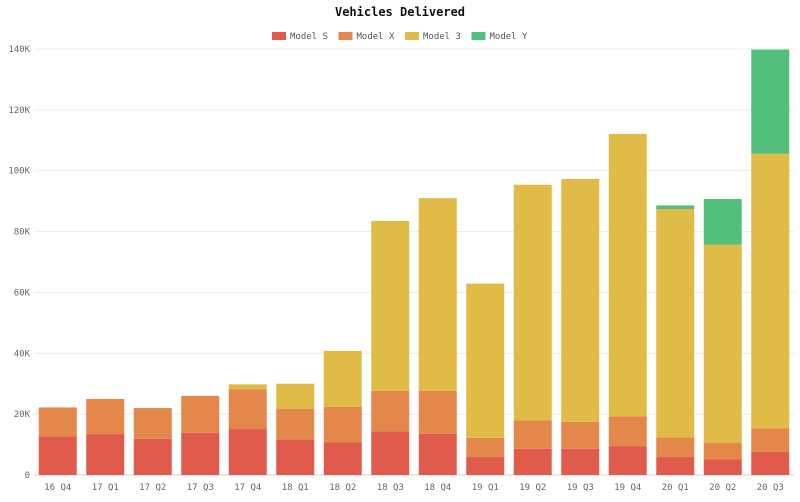  I want to click on x-tick-label: 19 Q1, so click(485, 488).